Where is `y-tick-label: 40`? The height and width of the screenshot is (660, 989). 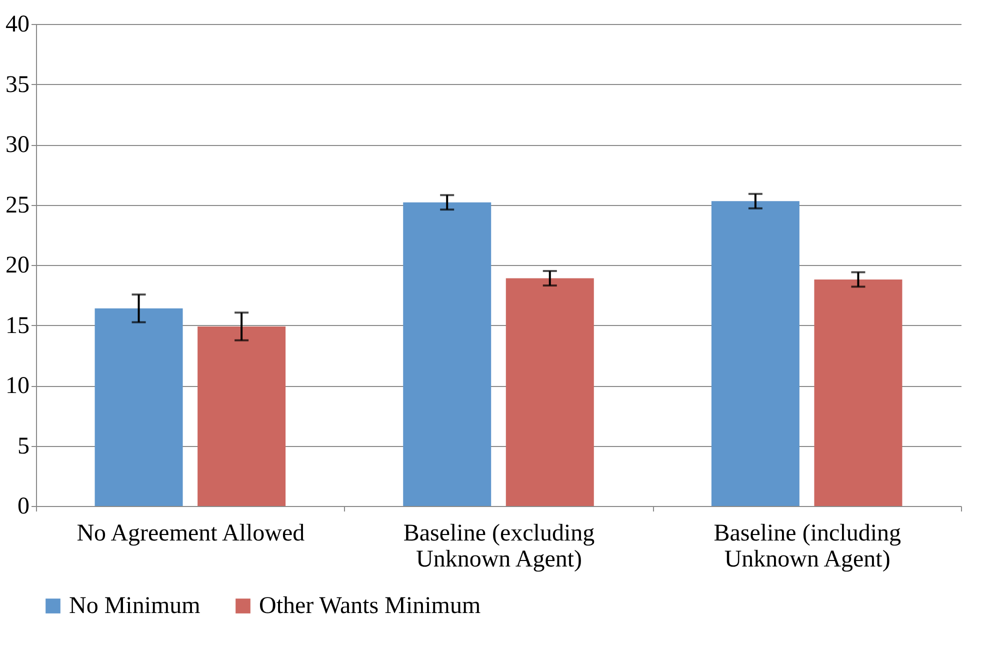
y-tick-label: 40 is located at coordinates (18, 25).